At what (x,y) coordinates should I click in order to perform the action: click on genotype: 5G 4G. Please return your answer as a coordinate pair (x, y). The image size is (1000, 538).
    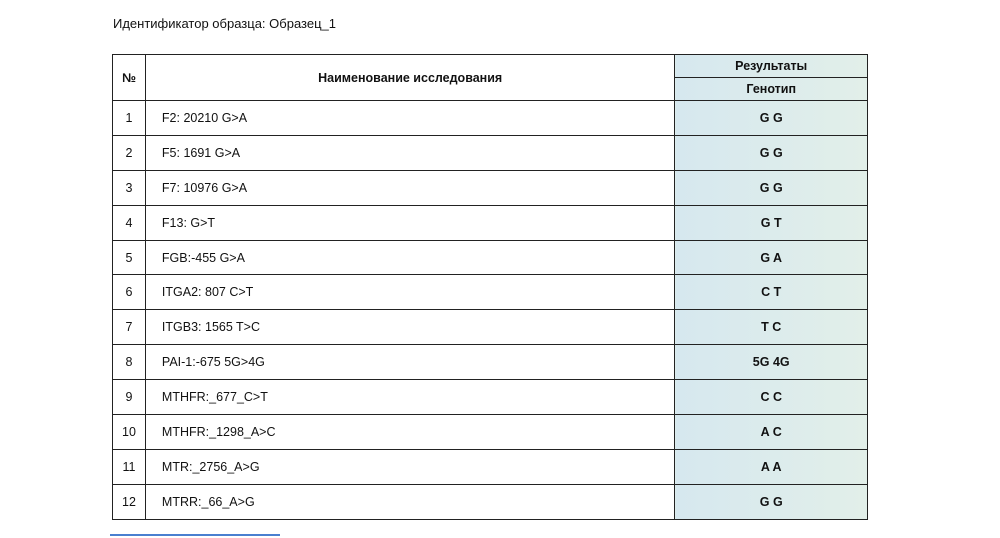
    Looking at the image, I should click on (771, 362).